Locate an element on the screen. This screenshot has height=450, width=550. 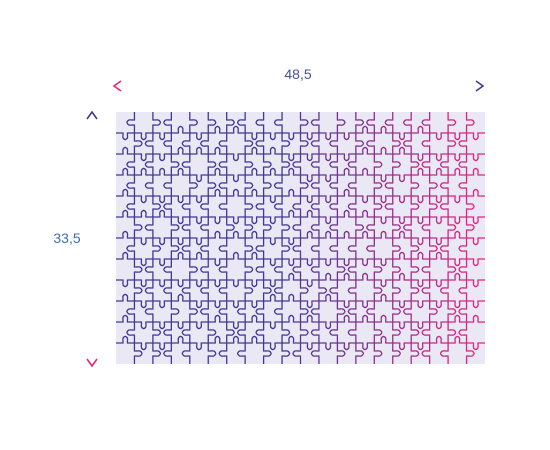
width-label: 48,5 is located at coordinates (297, 74).